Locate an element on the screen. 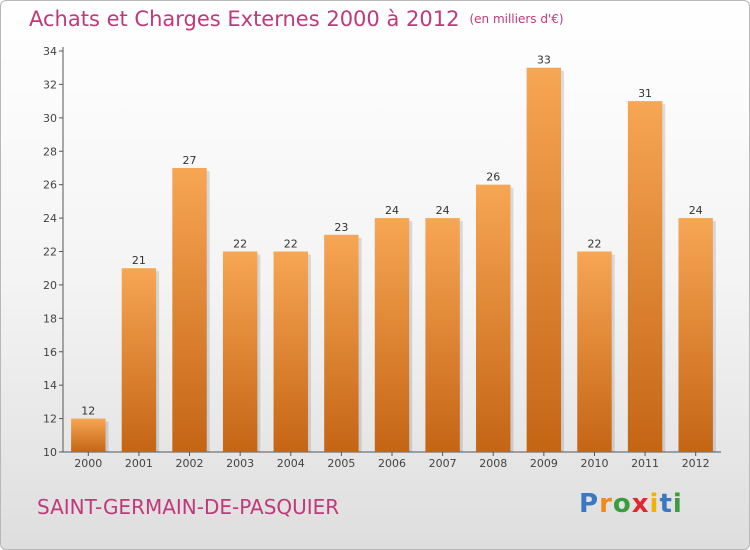 The image size is (750, 550). x-tick-label: 2010 is located at coordinates (594, 463).